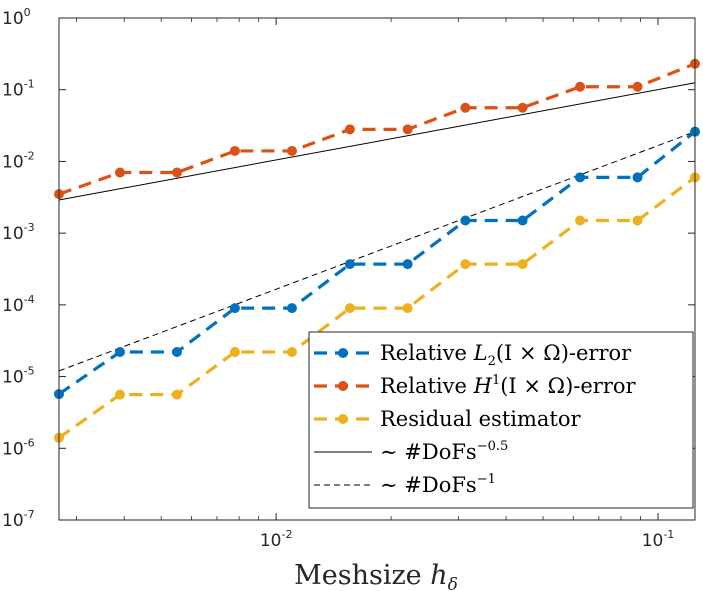 Image resolution: width=703 pixels, height=591 pixels. What do you see at coordinates (18, 304) in the screenshot?
I see `y-tick-label: 10⁻⁴` at bounding box center [18, 304].